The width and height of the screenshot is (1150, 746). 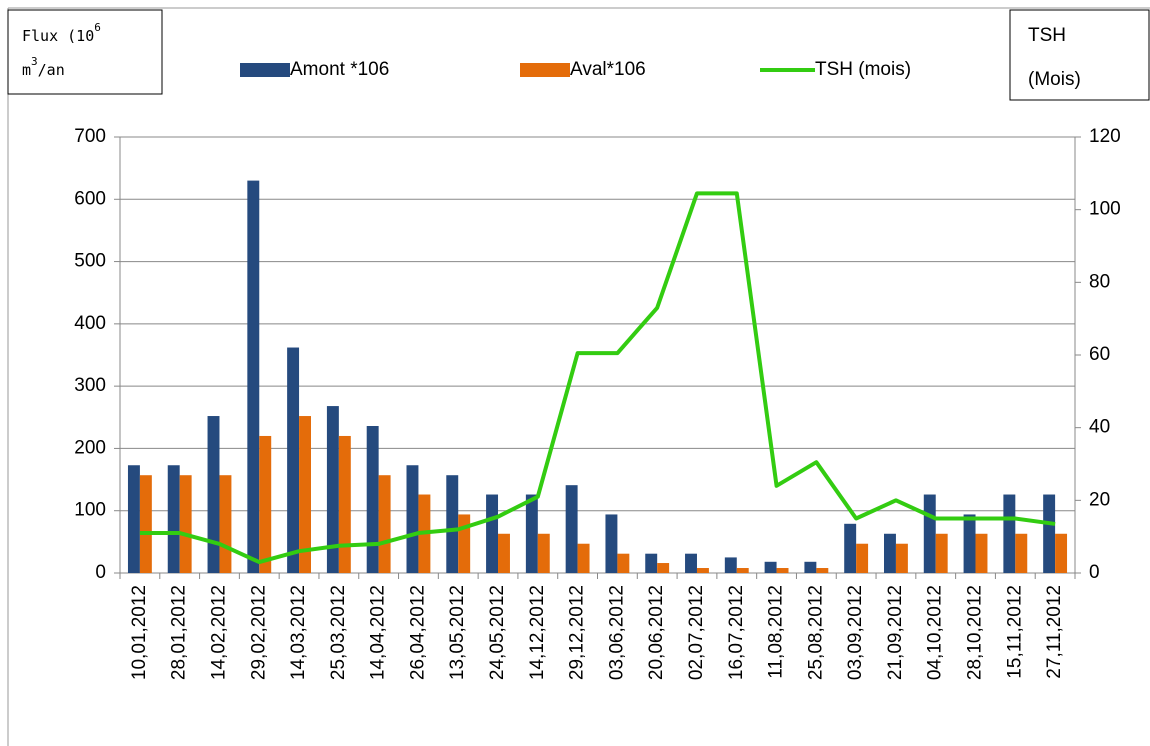 What do you see at coordinates (776, 632) in the screenshot?
I see `x-tick-label: 11,08,2012` at bounding box center [776, 632].